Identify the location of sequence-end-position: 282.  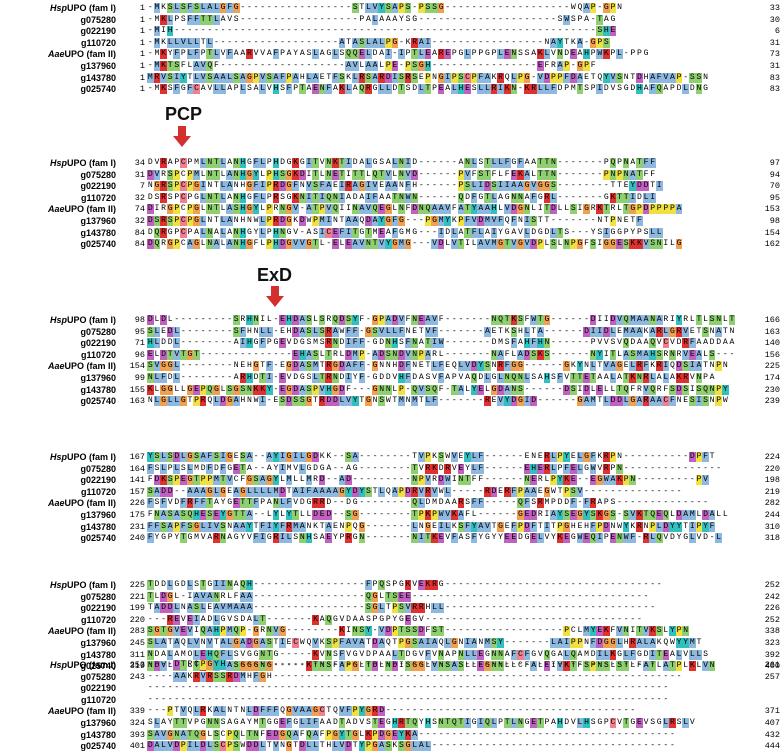
(772, 503).